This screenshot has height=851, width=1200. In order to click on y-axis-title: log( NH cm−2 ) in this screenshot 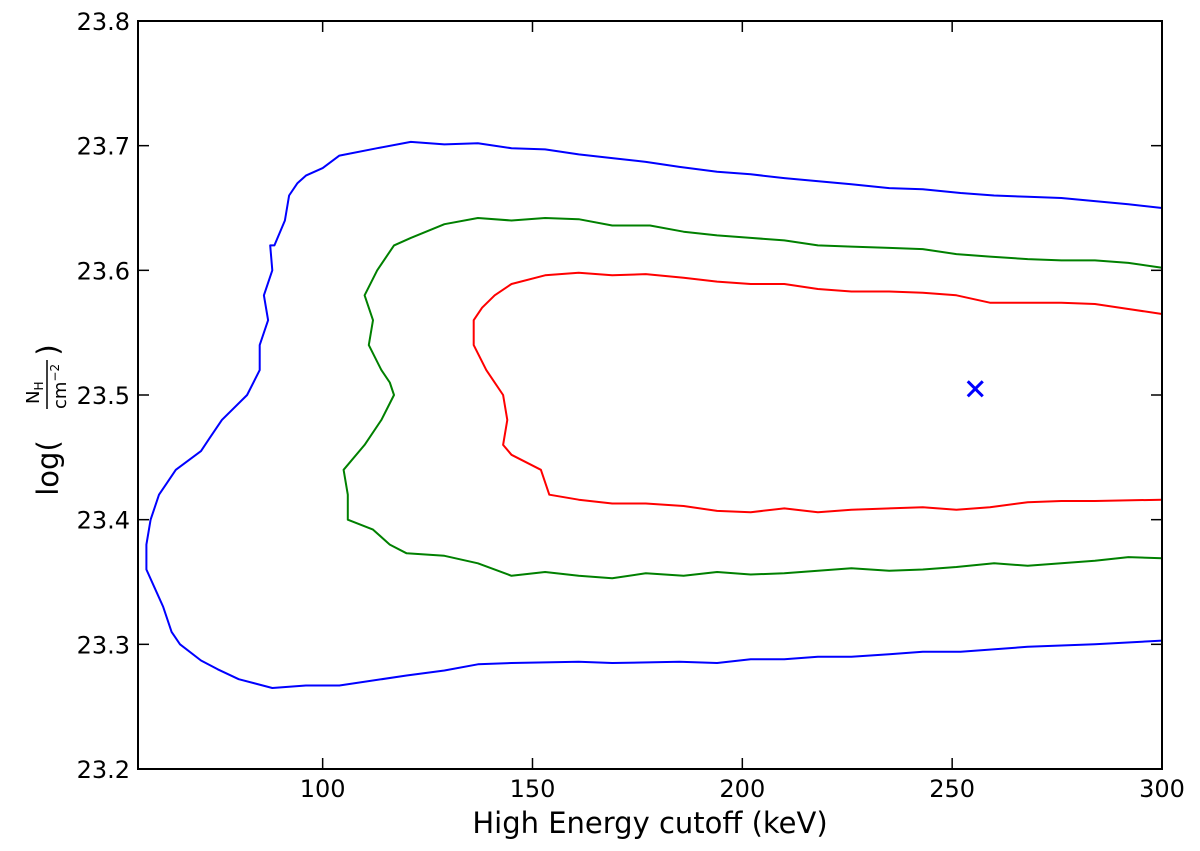, I will do `click(47, 419)`.